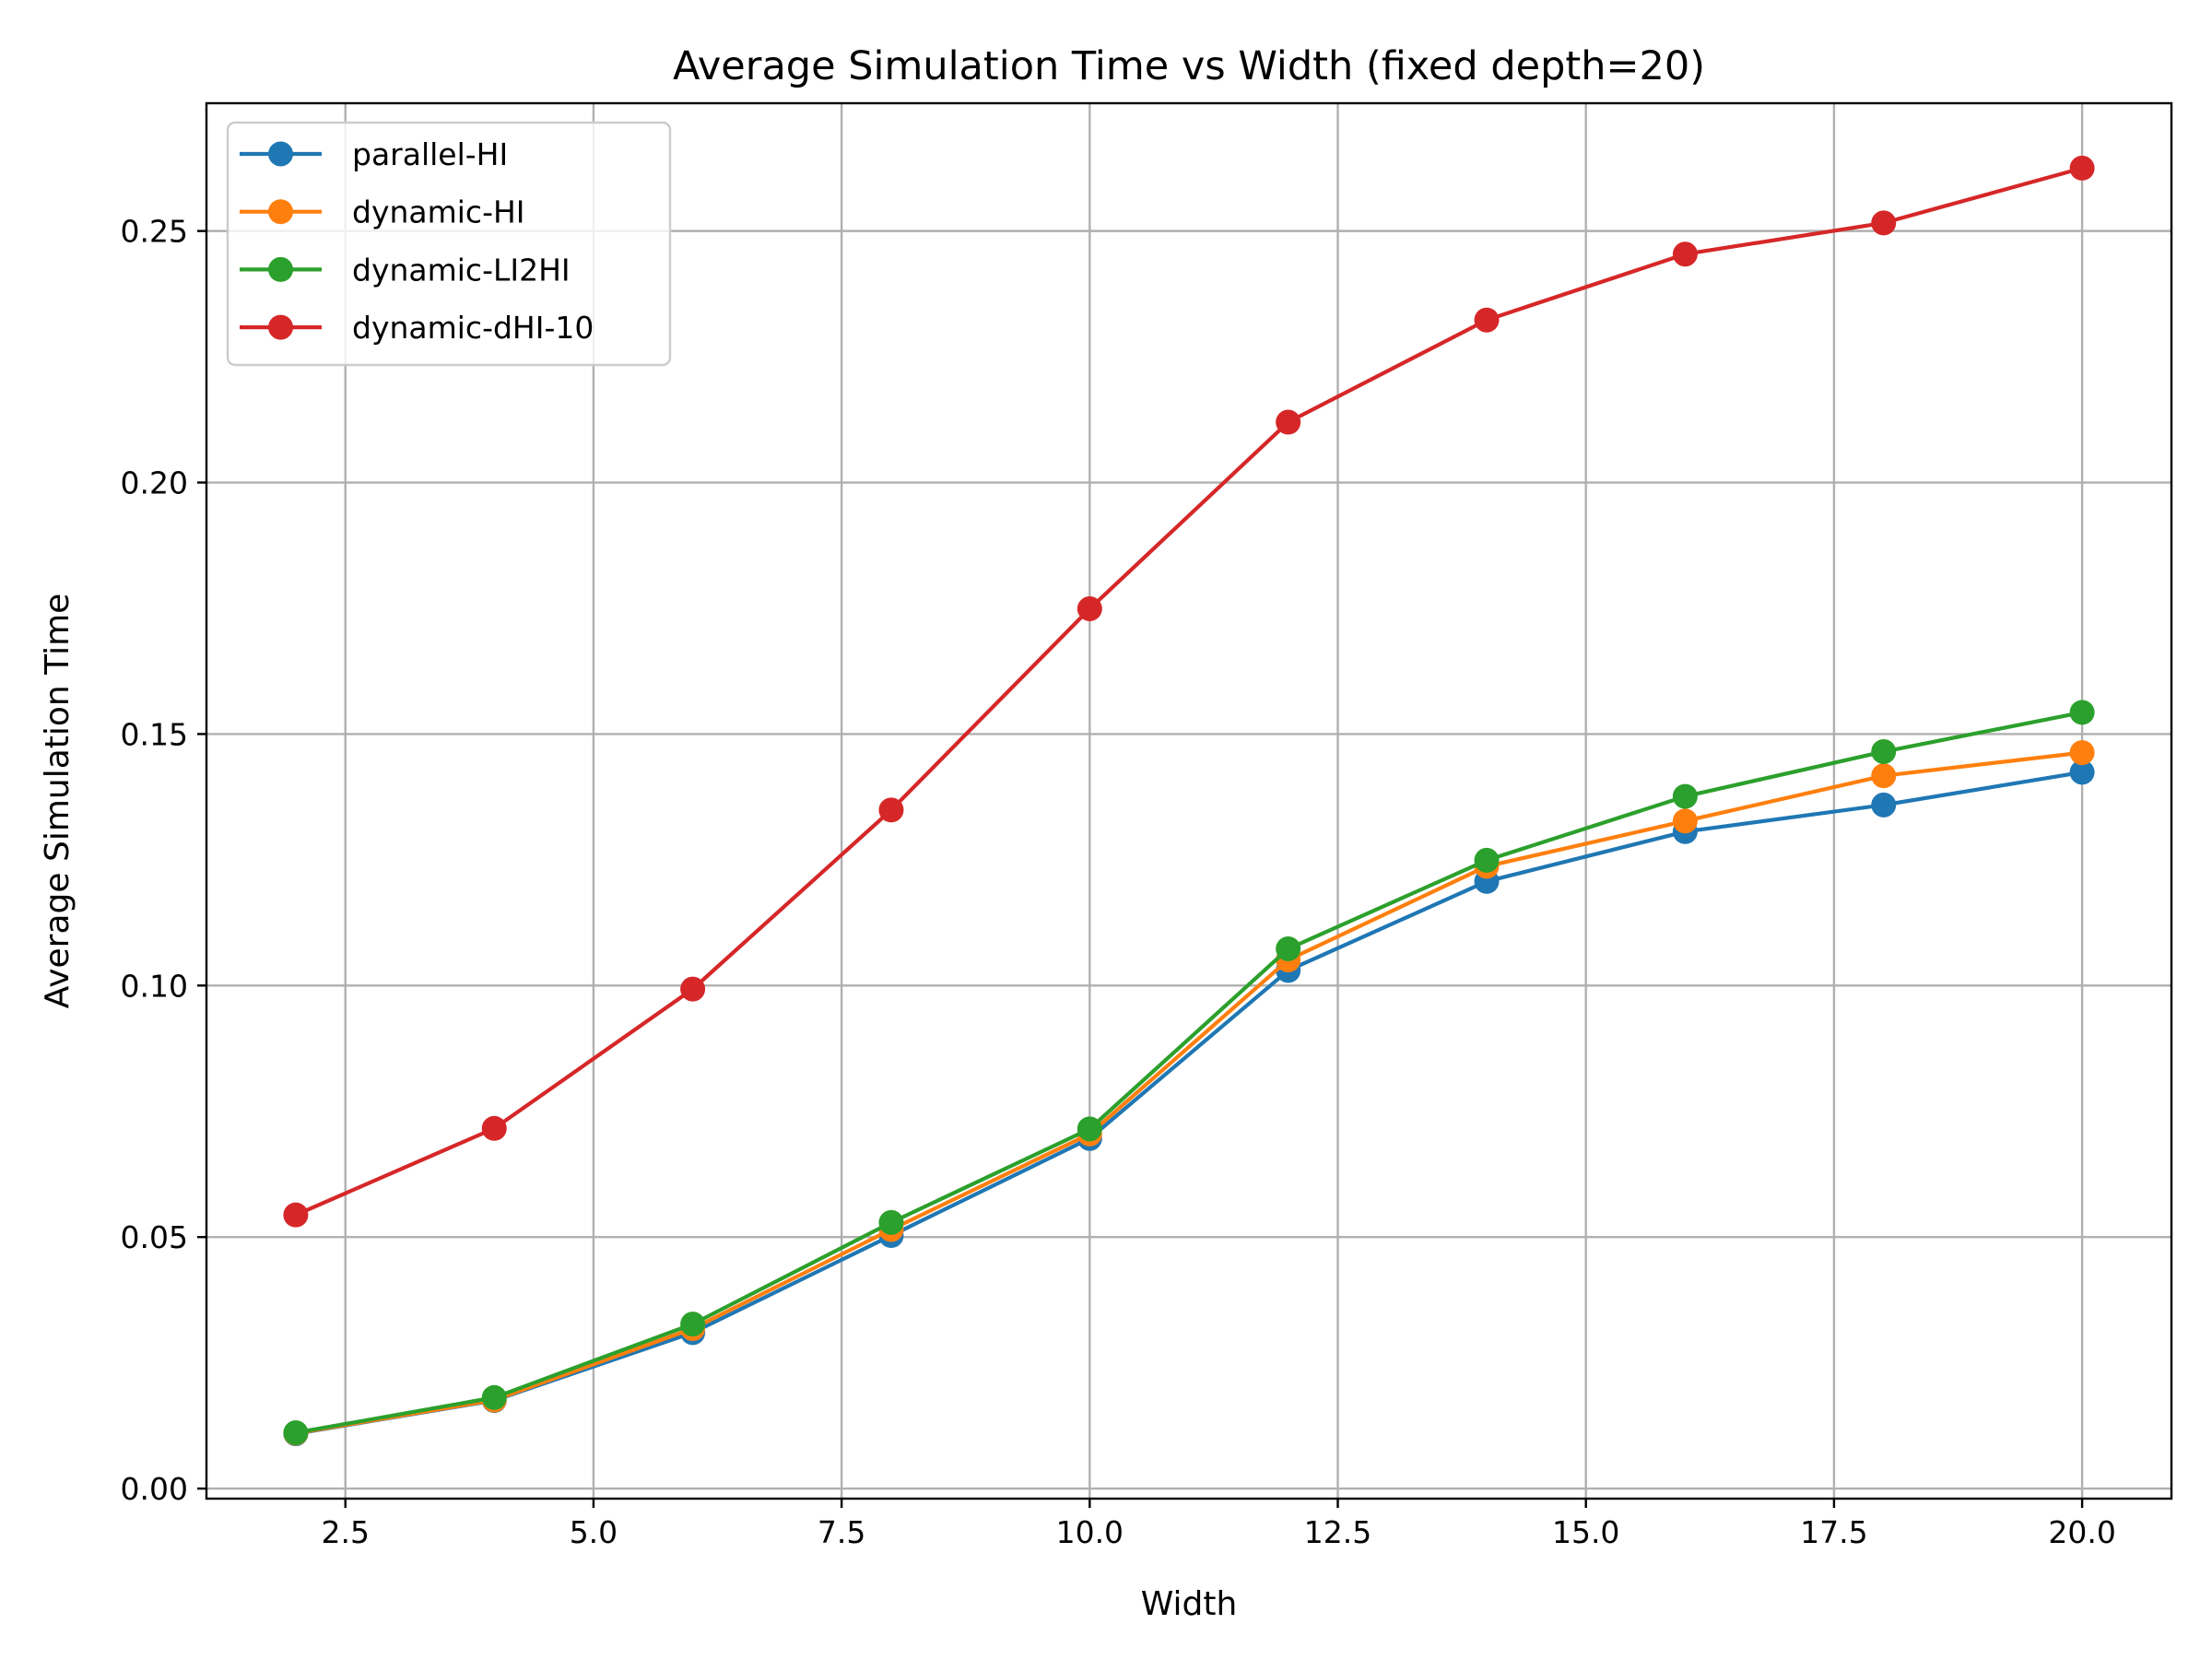 The image size is (2212, 1659). What do you see at coordinates (154, 986) in the screenshot?
I see `y-tick-label: 0.10` at bounding box center [154, 986].